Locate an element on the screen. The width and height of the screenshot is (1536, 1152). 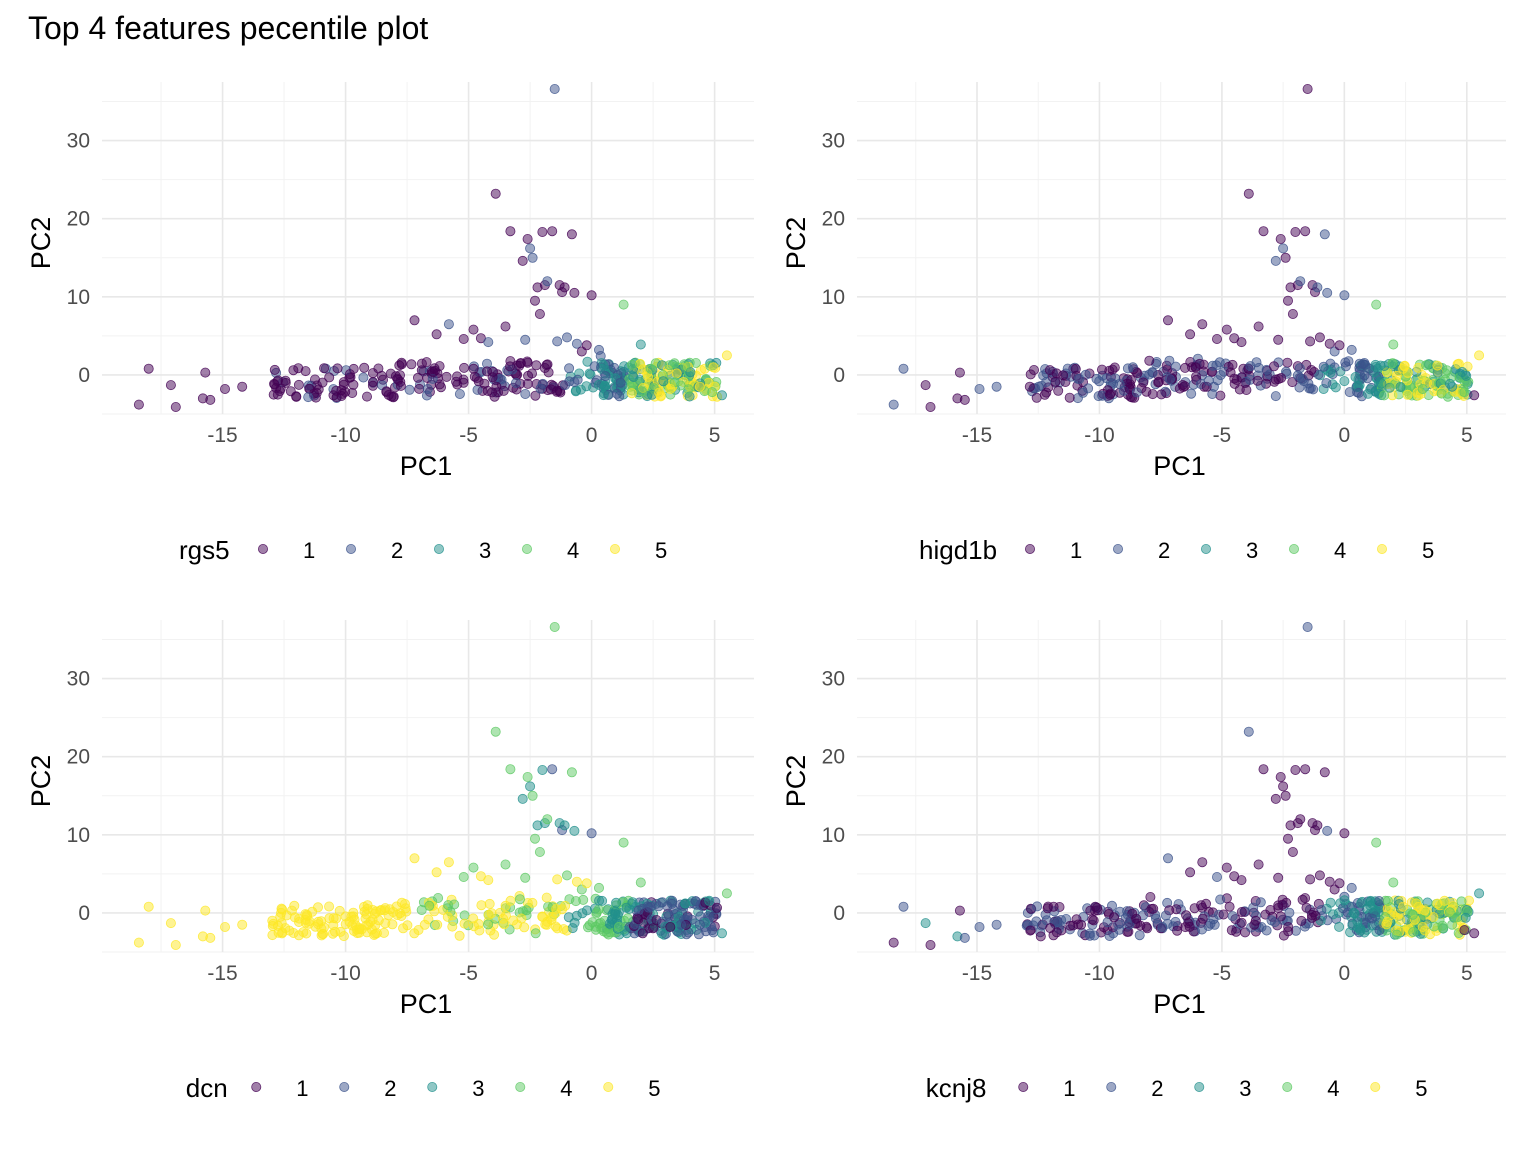
x-tick-label: -5 is located at coordinates (468, 973).